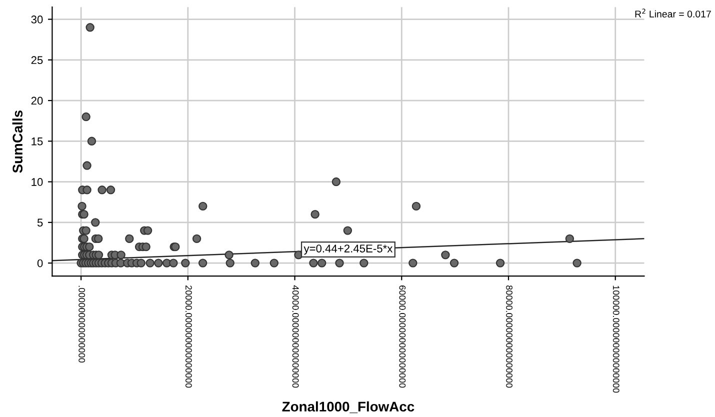  I want to click on y-tick-label: 20, so click(37, 100).